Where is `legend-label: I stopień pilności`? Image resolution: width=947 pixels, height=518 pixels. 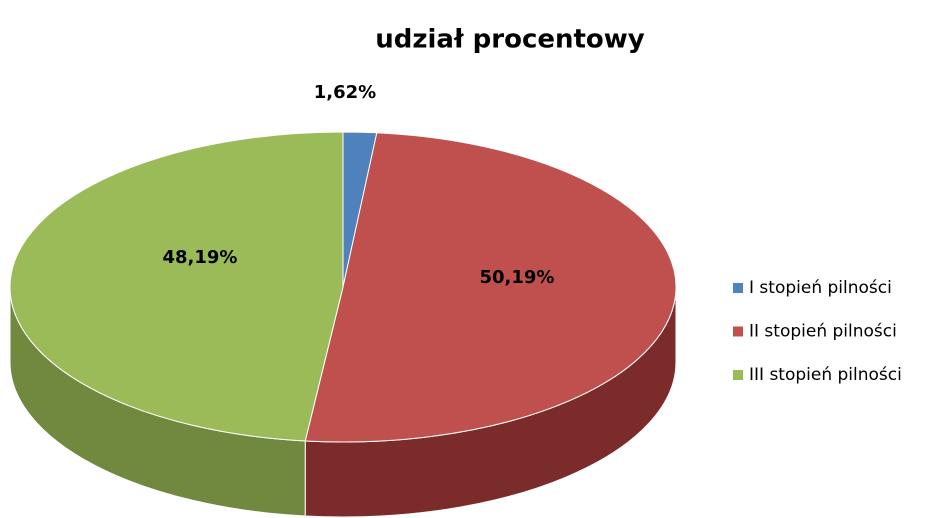 legend-label: I stopień pilności is located at coordinates (820, 288).